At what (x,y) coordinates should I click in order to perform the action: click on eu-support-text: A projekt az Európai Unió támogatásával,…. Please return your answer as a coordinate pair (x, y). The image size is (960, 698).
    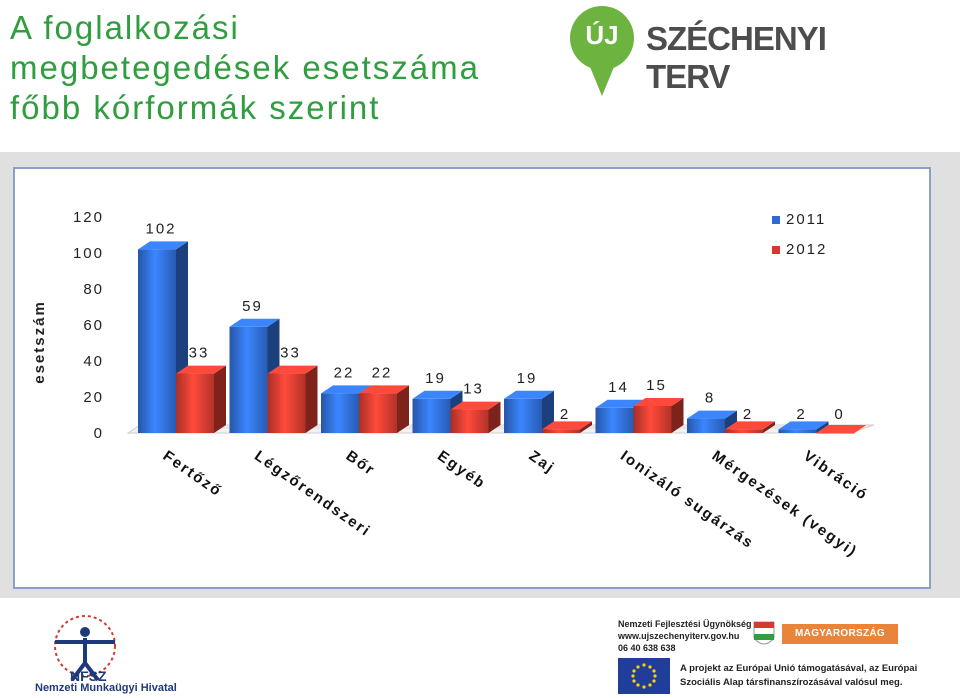
    Looking at the image, I should click on (798, 676).